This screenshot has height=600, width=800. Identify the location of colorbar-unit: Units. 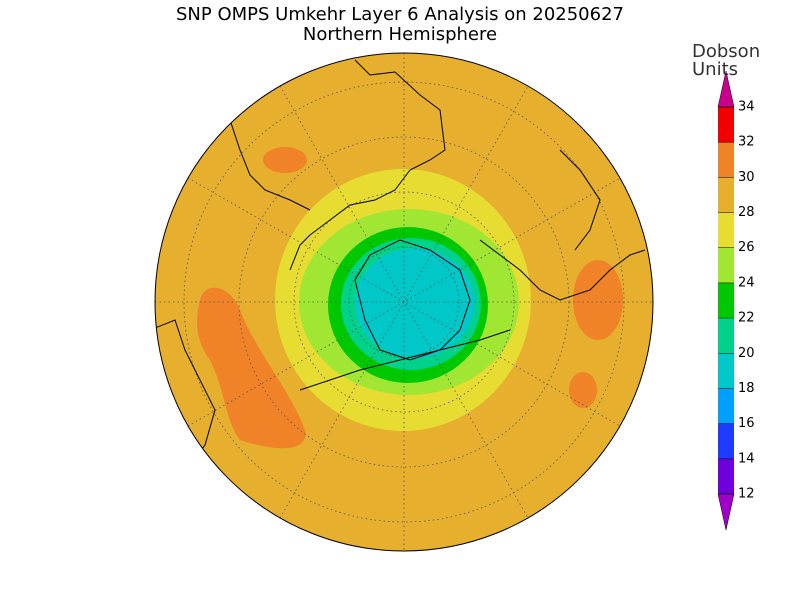
(715, 69).